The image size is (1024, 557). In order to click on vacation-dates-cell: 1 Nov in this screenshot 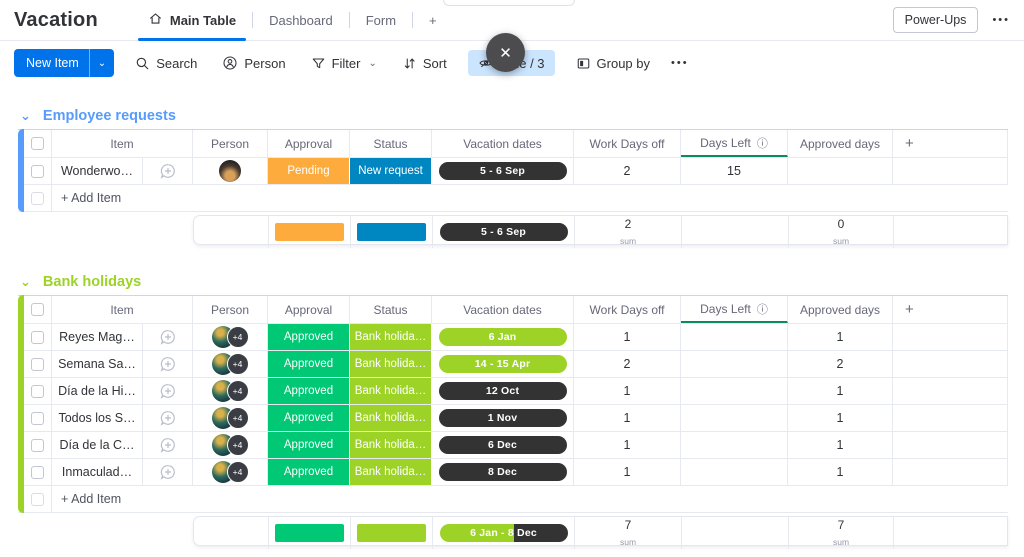, I will do `click(503, 418)`.